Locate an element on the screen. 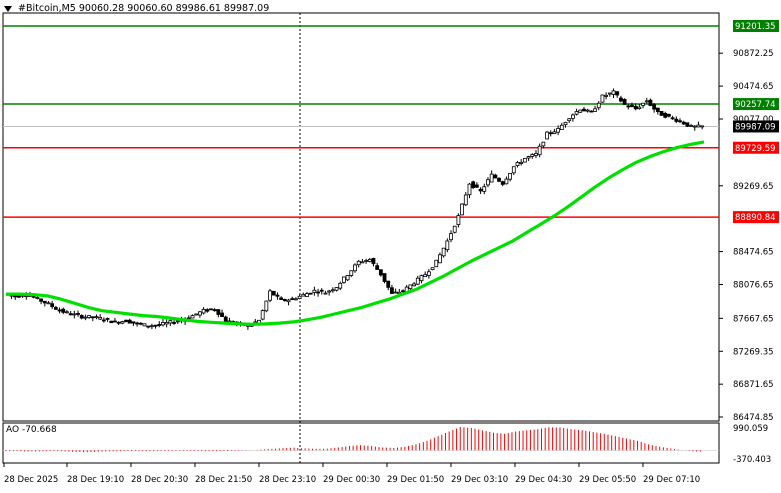 This screenshot has height=493, width=781. level-price-label: 91201.35 is located at coordinates (755, 27).